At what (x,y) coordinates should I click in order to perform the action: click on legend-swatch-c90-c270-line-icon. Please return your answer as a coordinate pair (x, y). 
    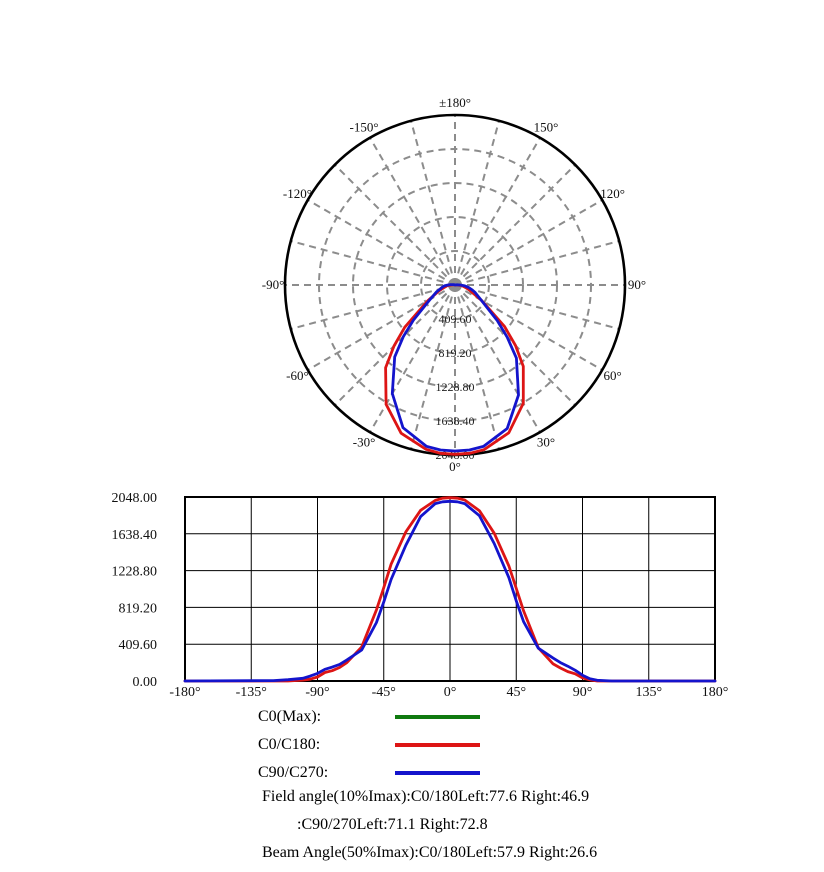
    Looking at the image, I should click on (437, 773).